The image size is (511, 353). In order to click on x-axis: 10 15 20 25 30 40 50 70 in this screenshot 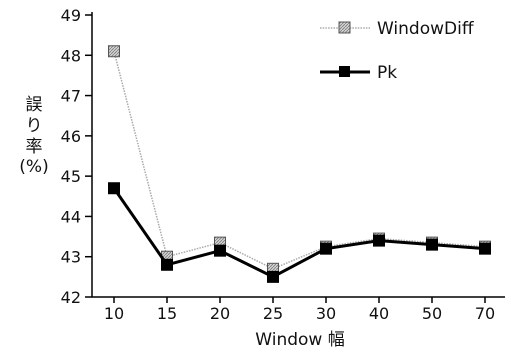, I will do `click(298, 309)`.